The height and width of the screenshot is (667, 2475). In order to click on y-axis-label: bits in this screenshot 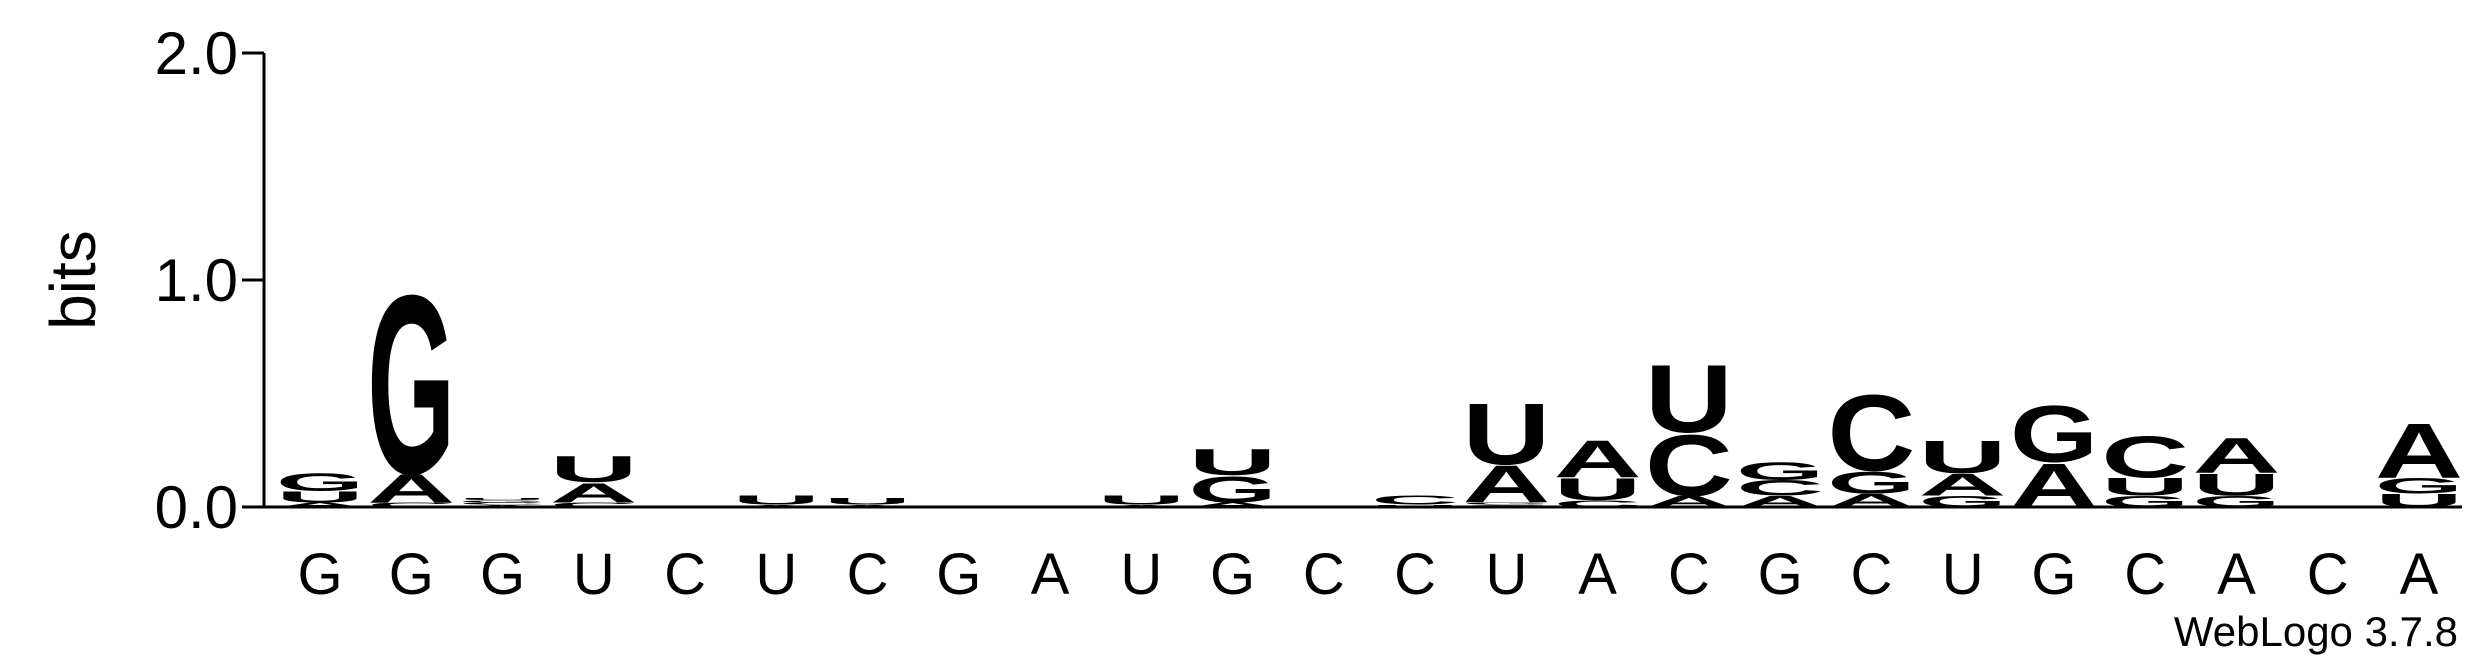, I will do `click(73, 280)`.